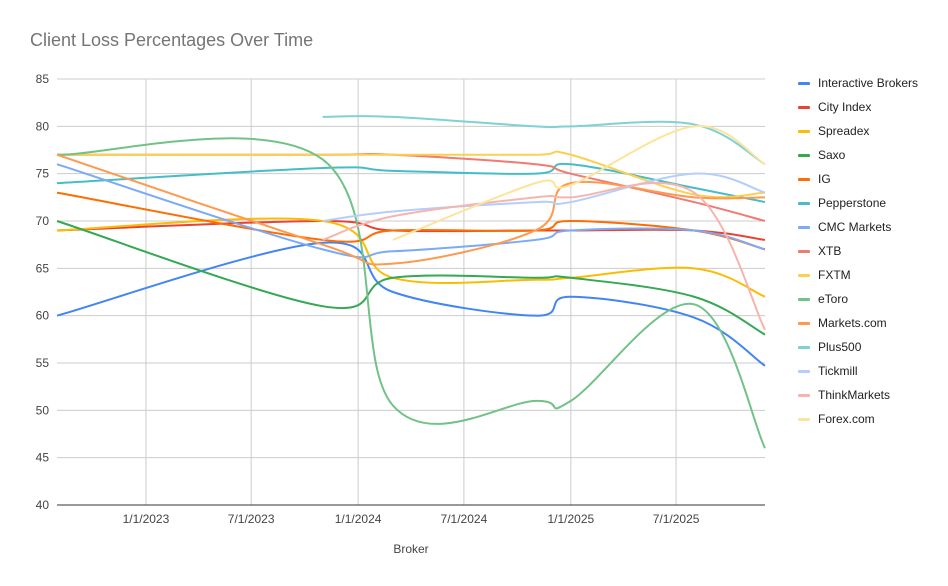 The image size is (948, 586). I want to click on y-tick-label: 75, so click(43, 174).